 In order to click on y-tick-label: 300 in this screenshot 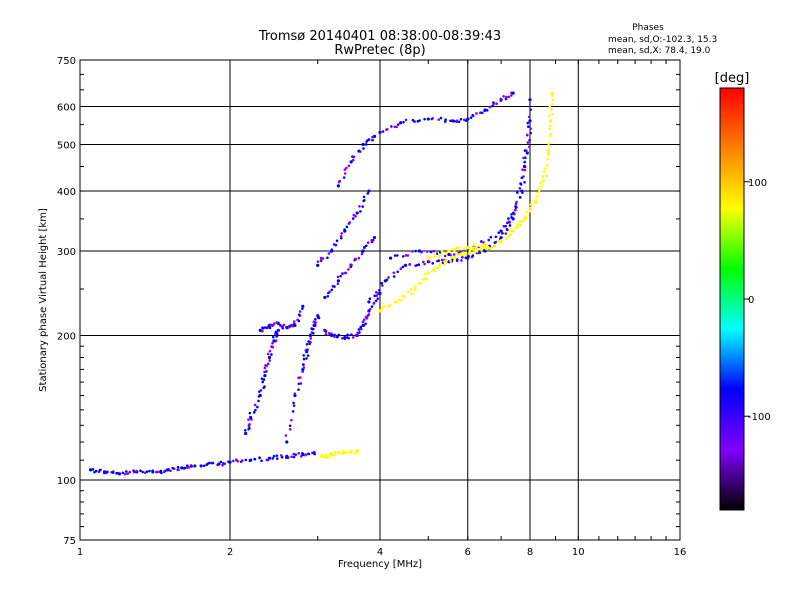, I will do `click(66, 252)`.